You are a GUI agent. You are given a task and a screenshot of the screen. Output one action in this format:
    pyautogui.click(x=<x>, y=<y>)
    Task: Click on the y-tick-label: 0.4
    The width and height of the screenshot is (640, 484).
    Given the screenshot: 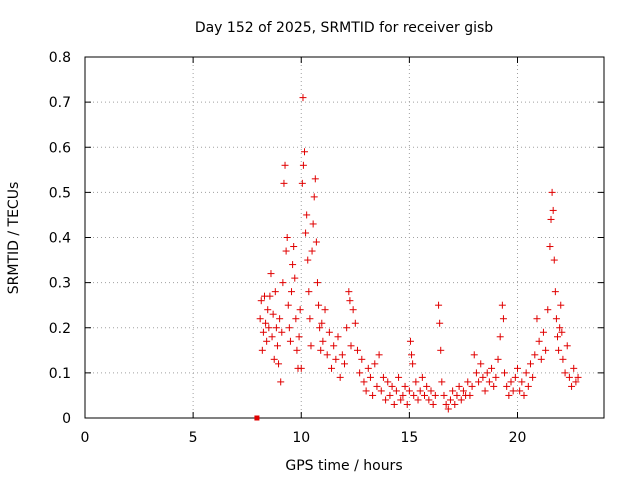 What is the action you would take?
    pyautogui.click(x=60, y=239)
    